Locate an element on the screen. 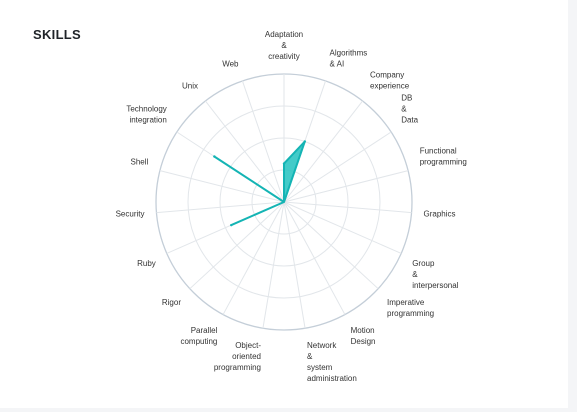 Image resolution: width=577 pixels, height=412 pixels. axis-label: Technology integration is located at coordinates (146, 114).